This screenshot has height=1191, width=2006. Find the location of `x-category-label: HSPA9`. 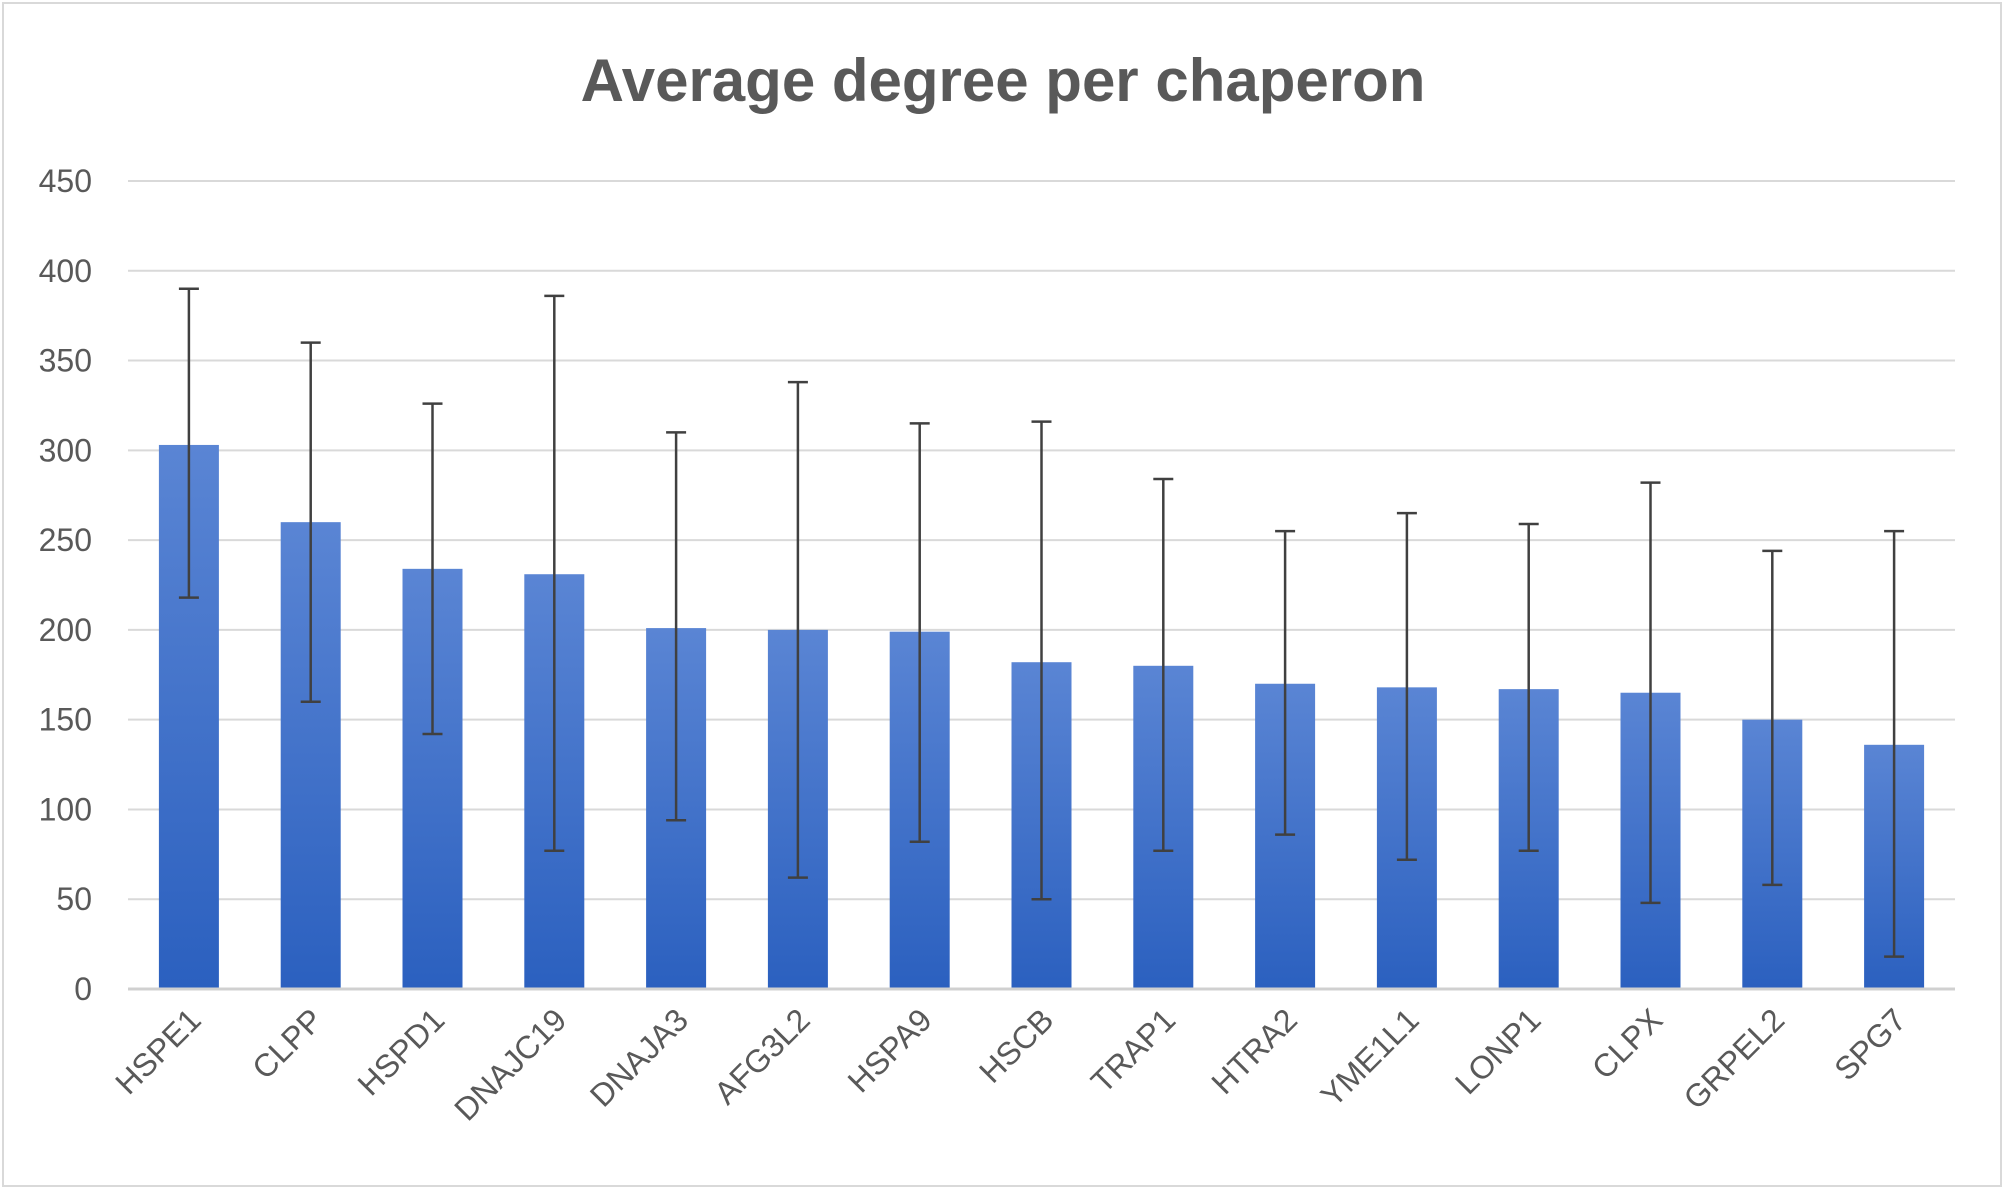

x-category-label: HSPA9 is located at coordinates (890, 1050).